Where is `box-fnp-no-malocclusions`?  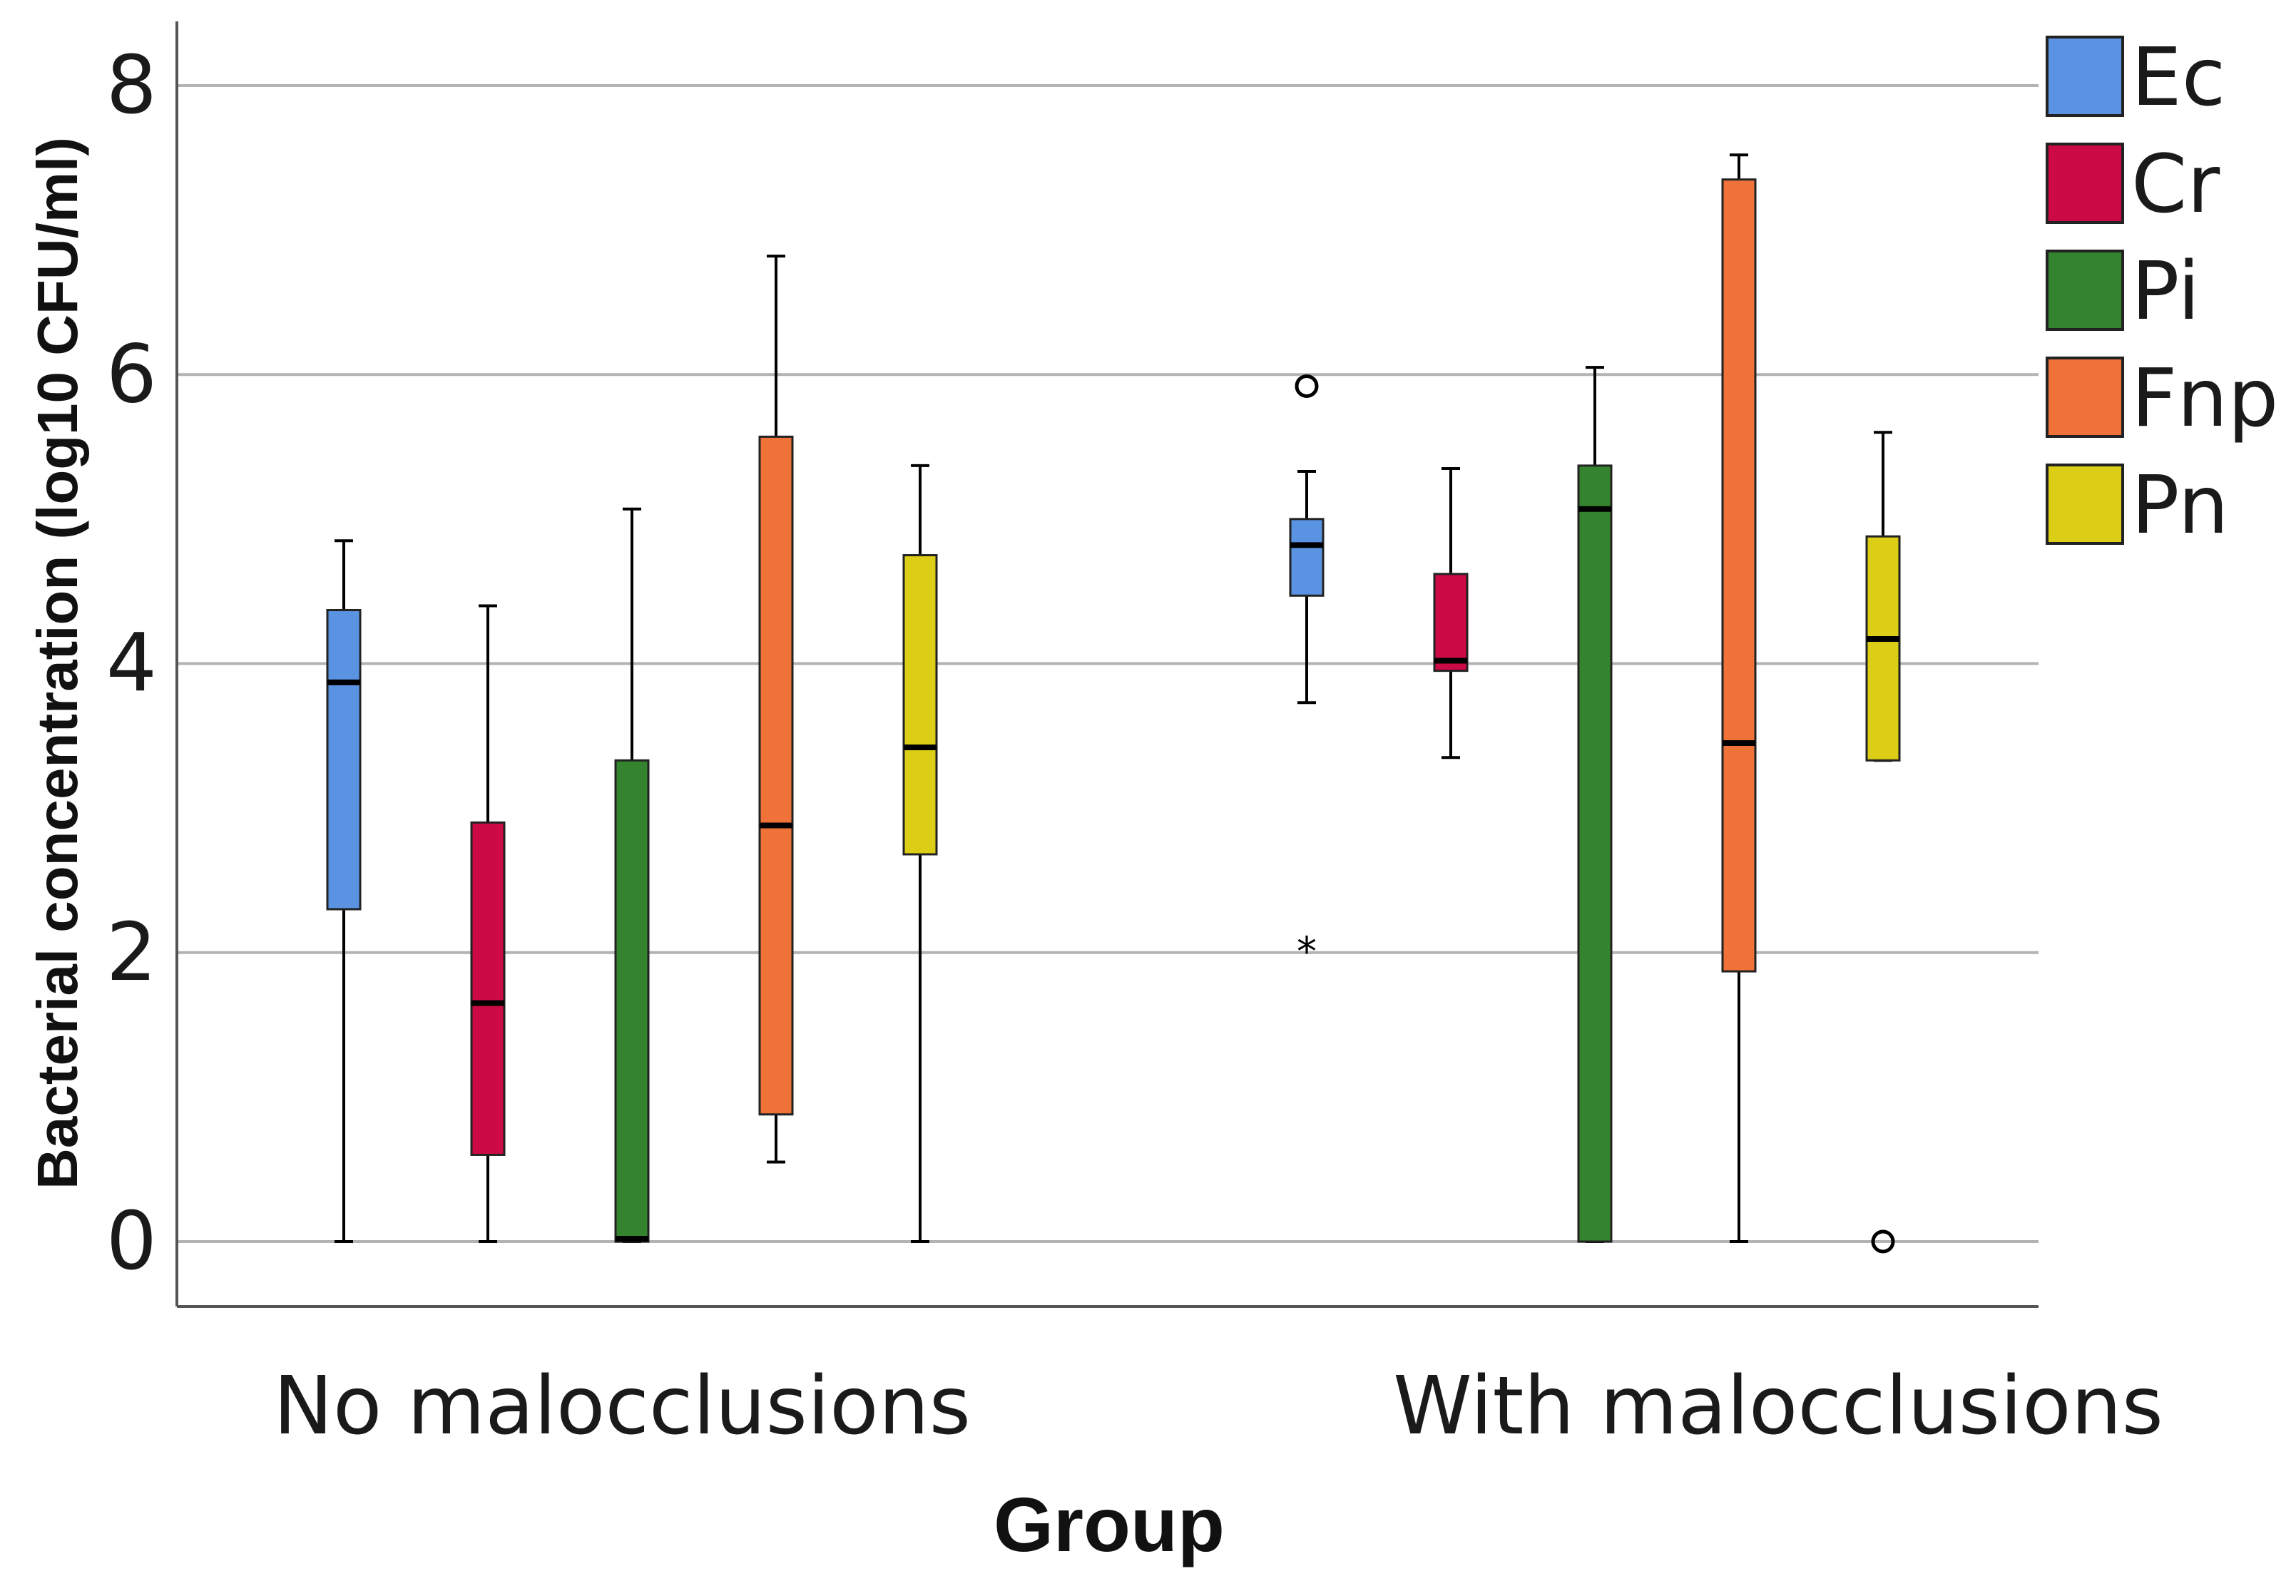
box-fnp-no-malocclusions is located at coordinates (776, 709).